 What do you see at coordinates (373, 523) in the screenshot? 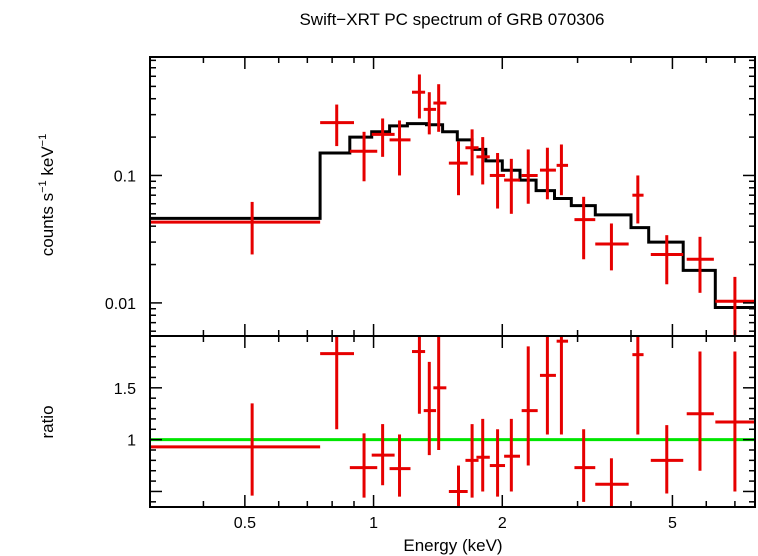
I see `x-tick-label: 1` at bounding box center [373, 523].